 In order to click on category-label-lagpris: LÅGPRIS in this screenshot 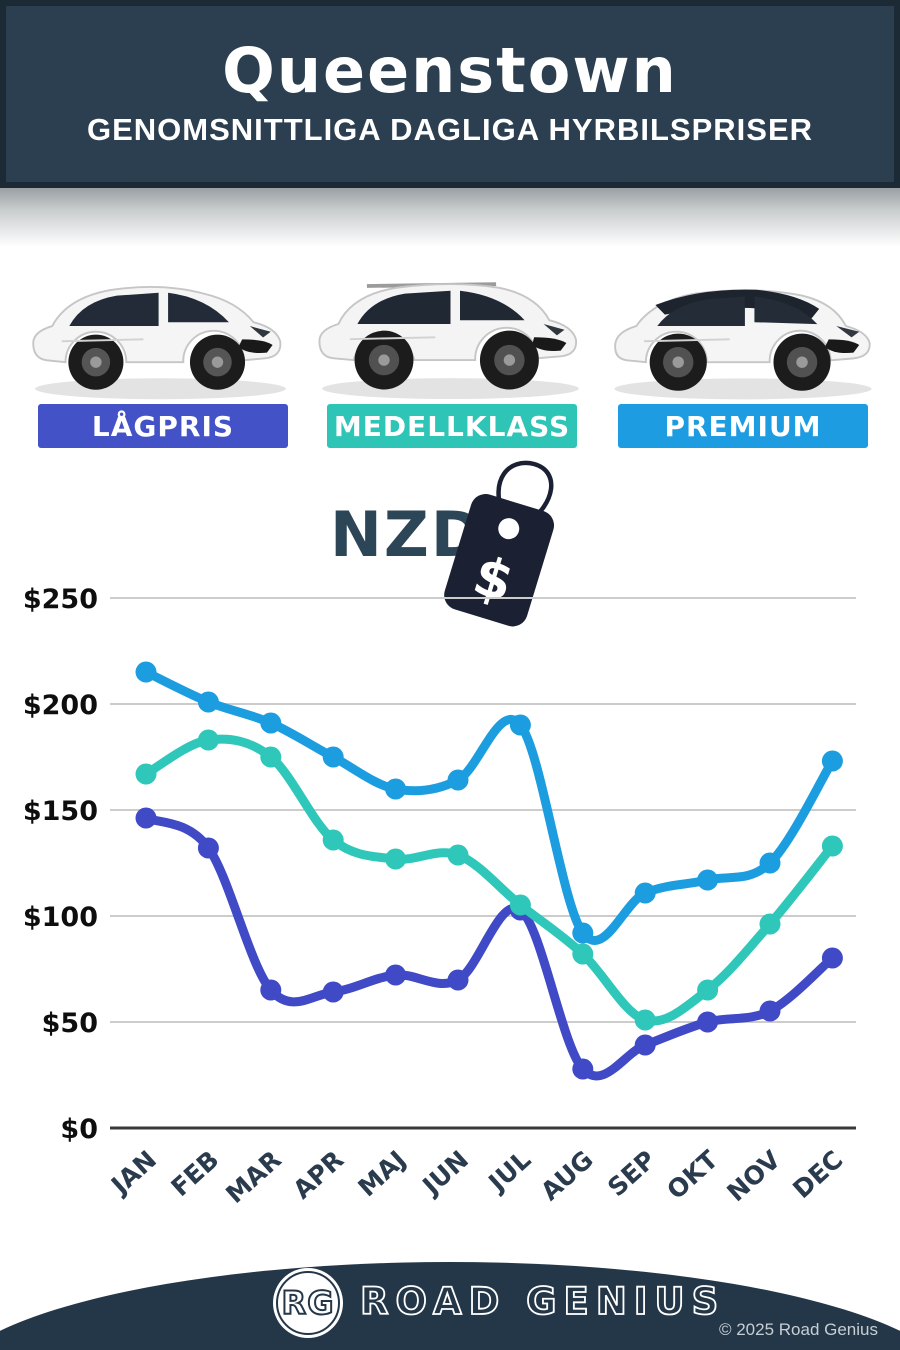, I will do `click(163, 426)`.